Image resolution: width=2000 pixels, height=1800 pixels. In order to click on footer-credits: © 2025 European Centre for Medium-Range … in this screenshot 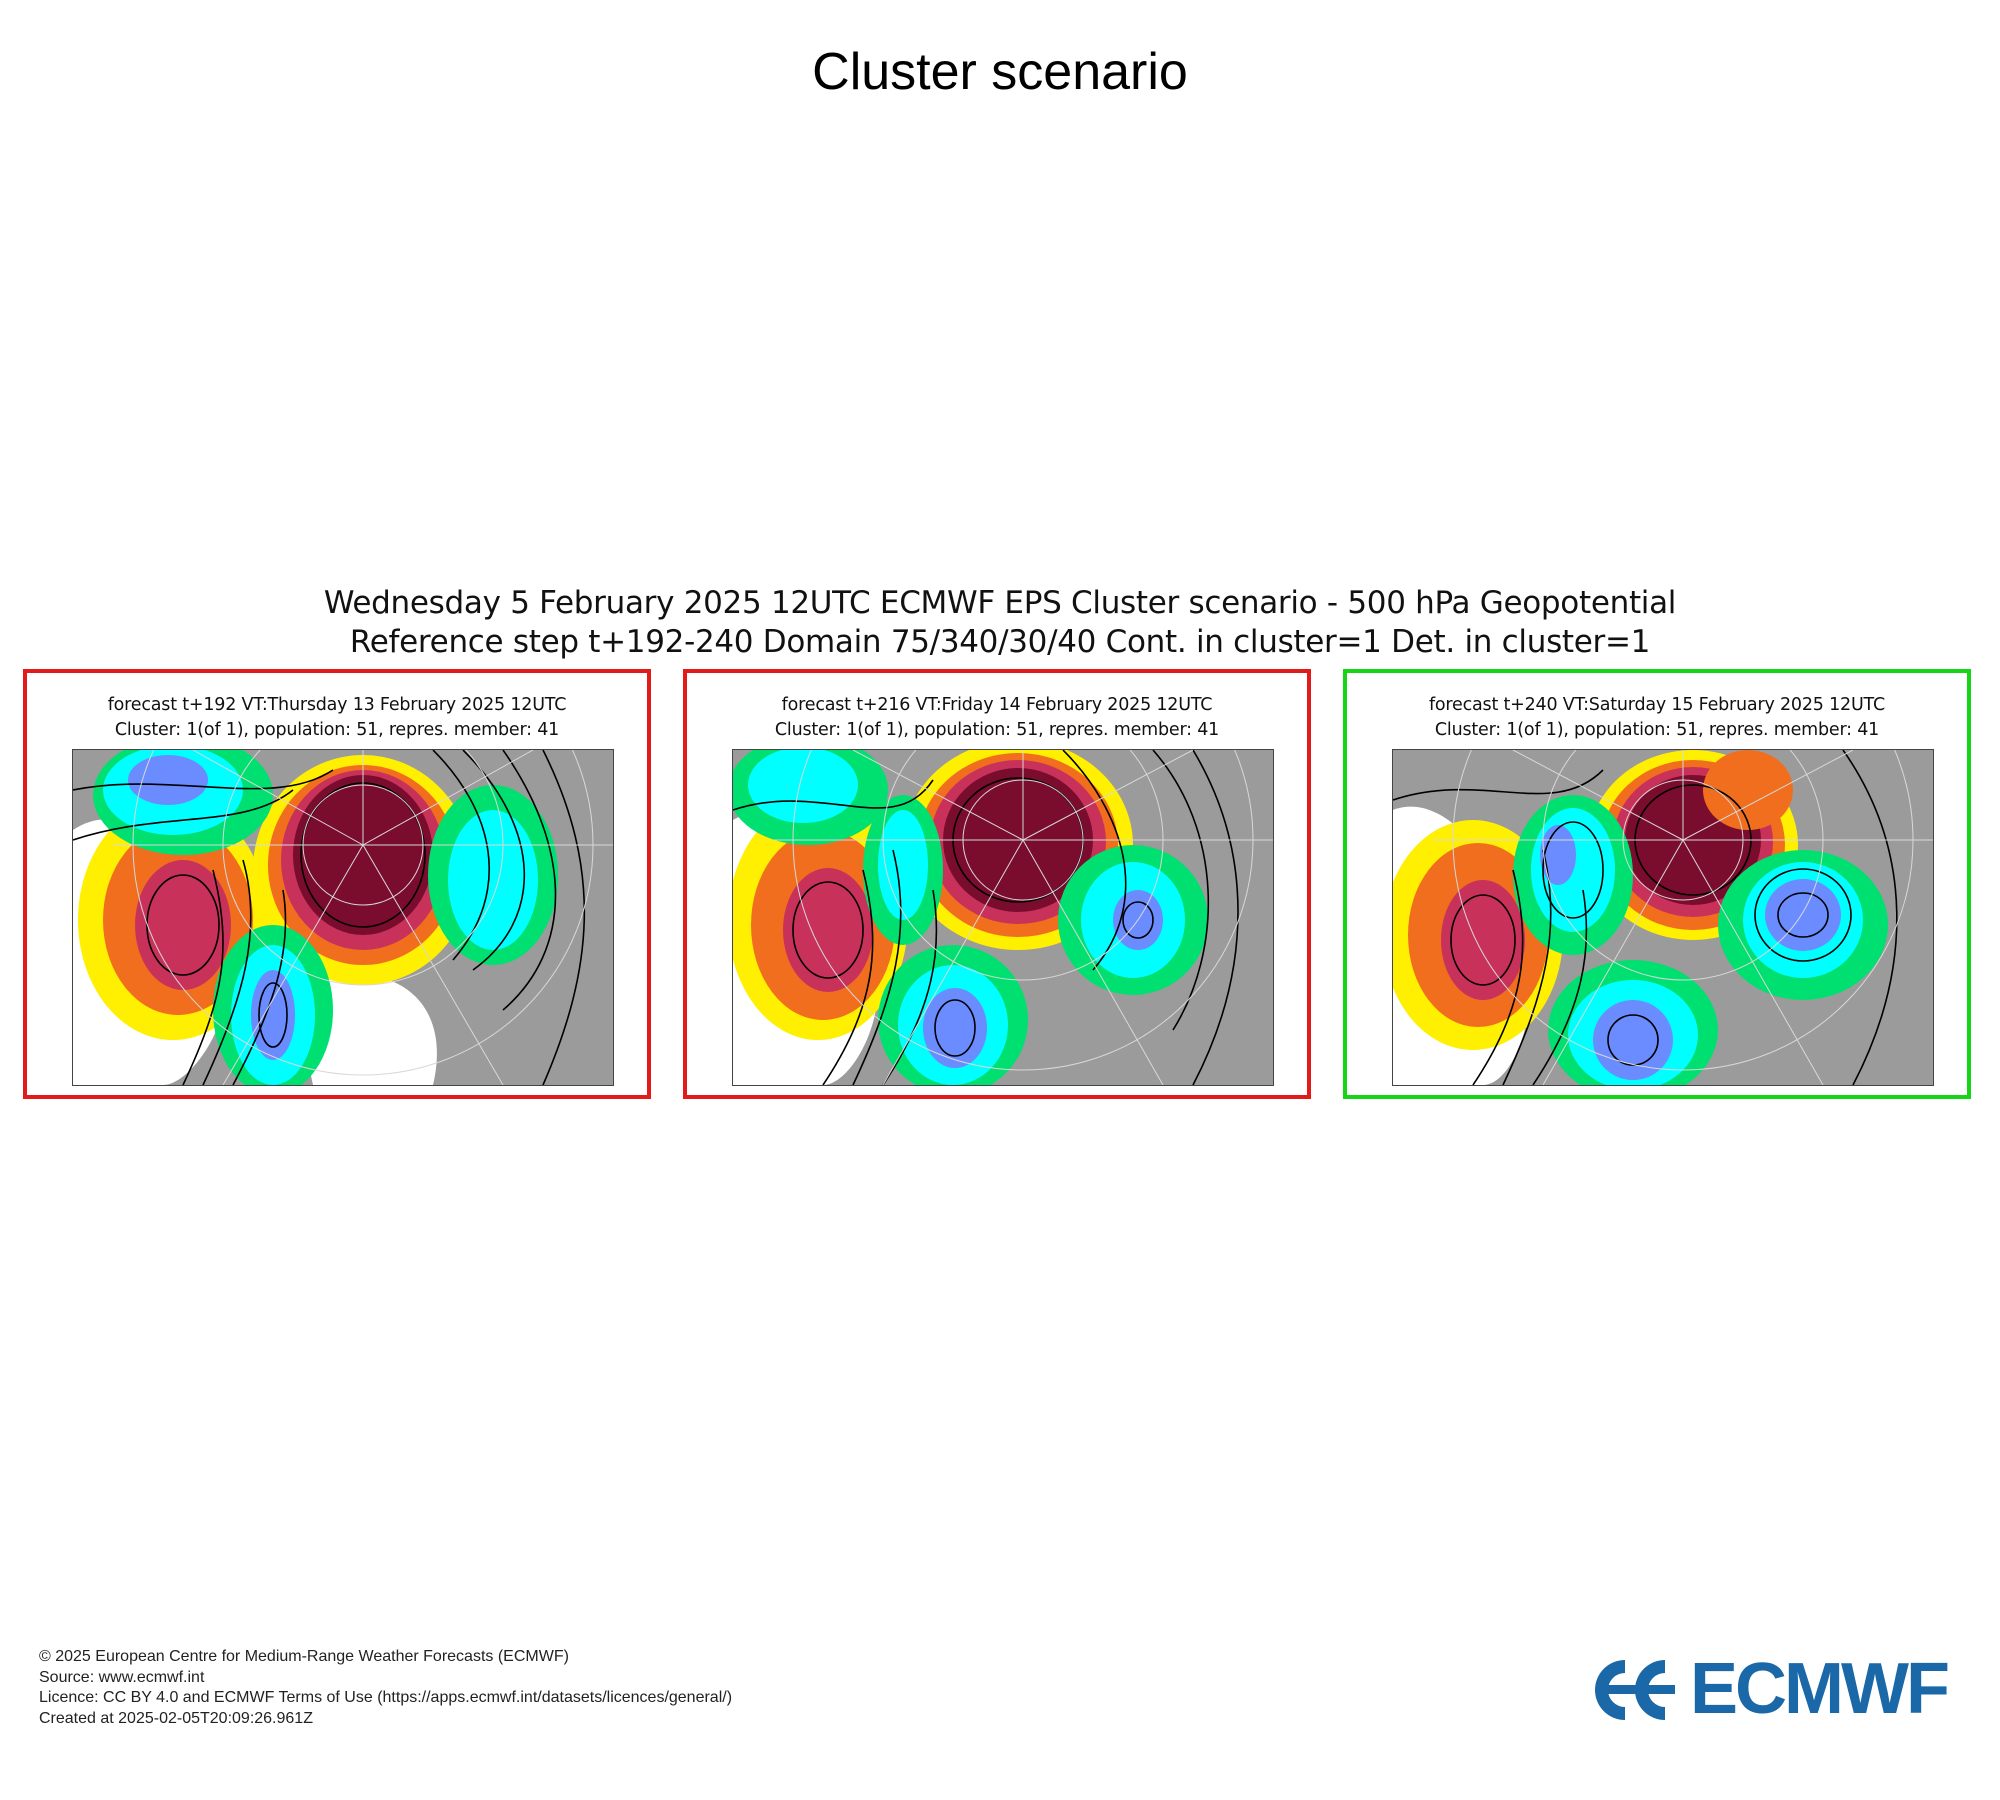, I will do `click(385, 1688)`.